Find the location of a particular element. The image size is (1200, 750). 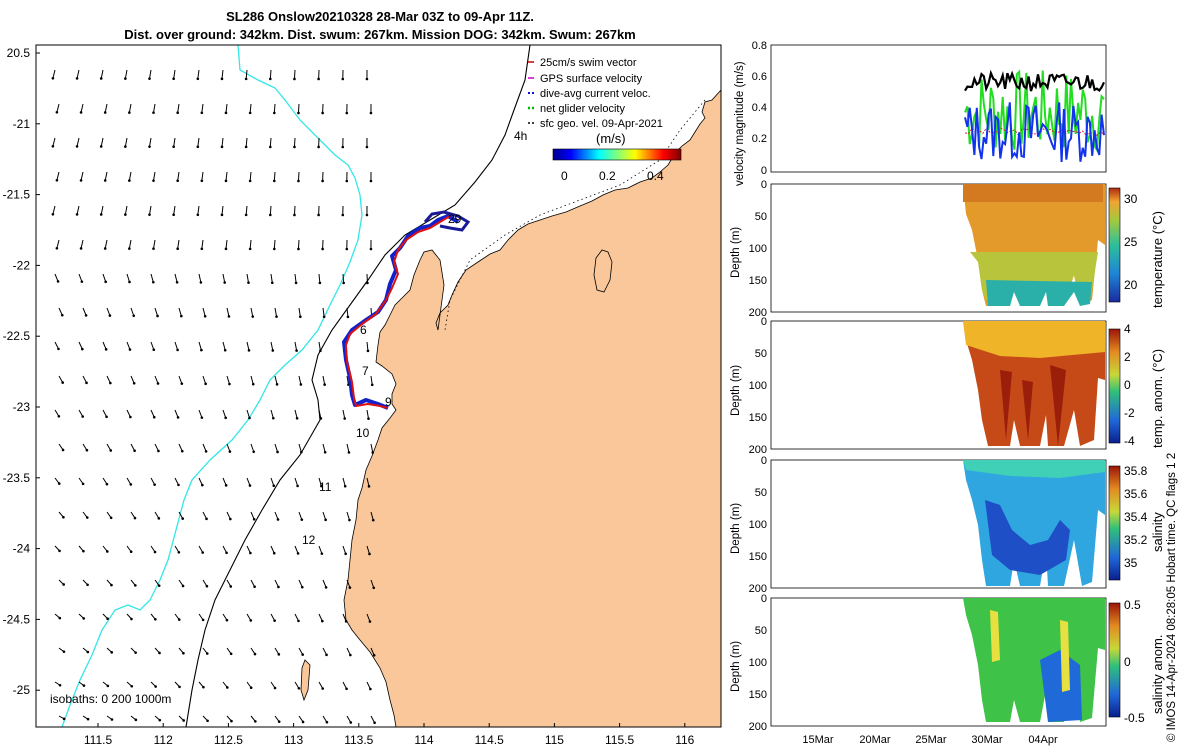

vel-ytick: 0.2 is located at coordinates (759, 139).